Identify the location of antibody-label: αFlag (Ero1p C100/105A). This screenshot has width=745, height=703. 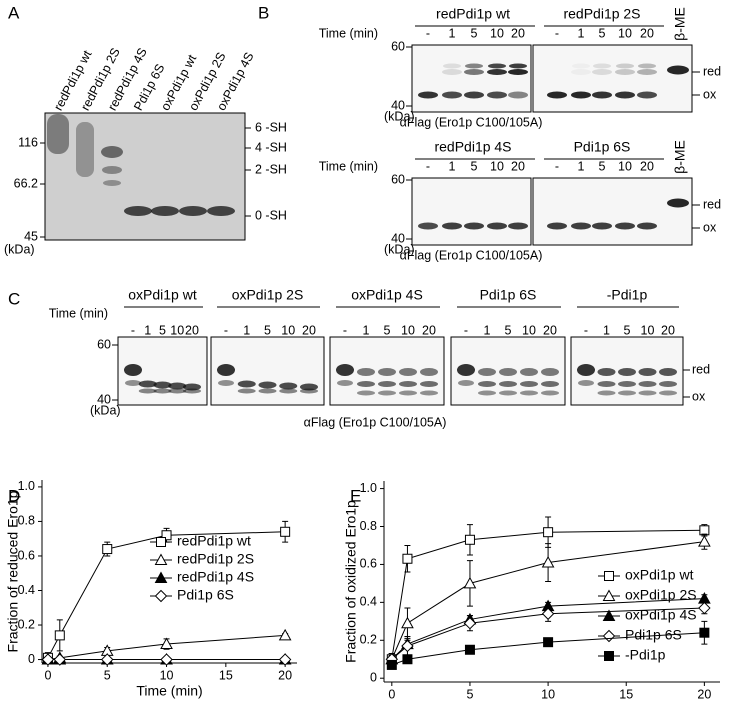
(375, 422).